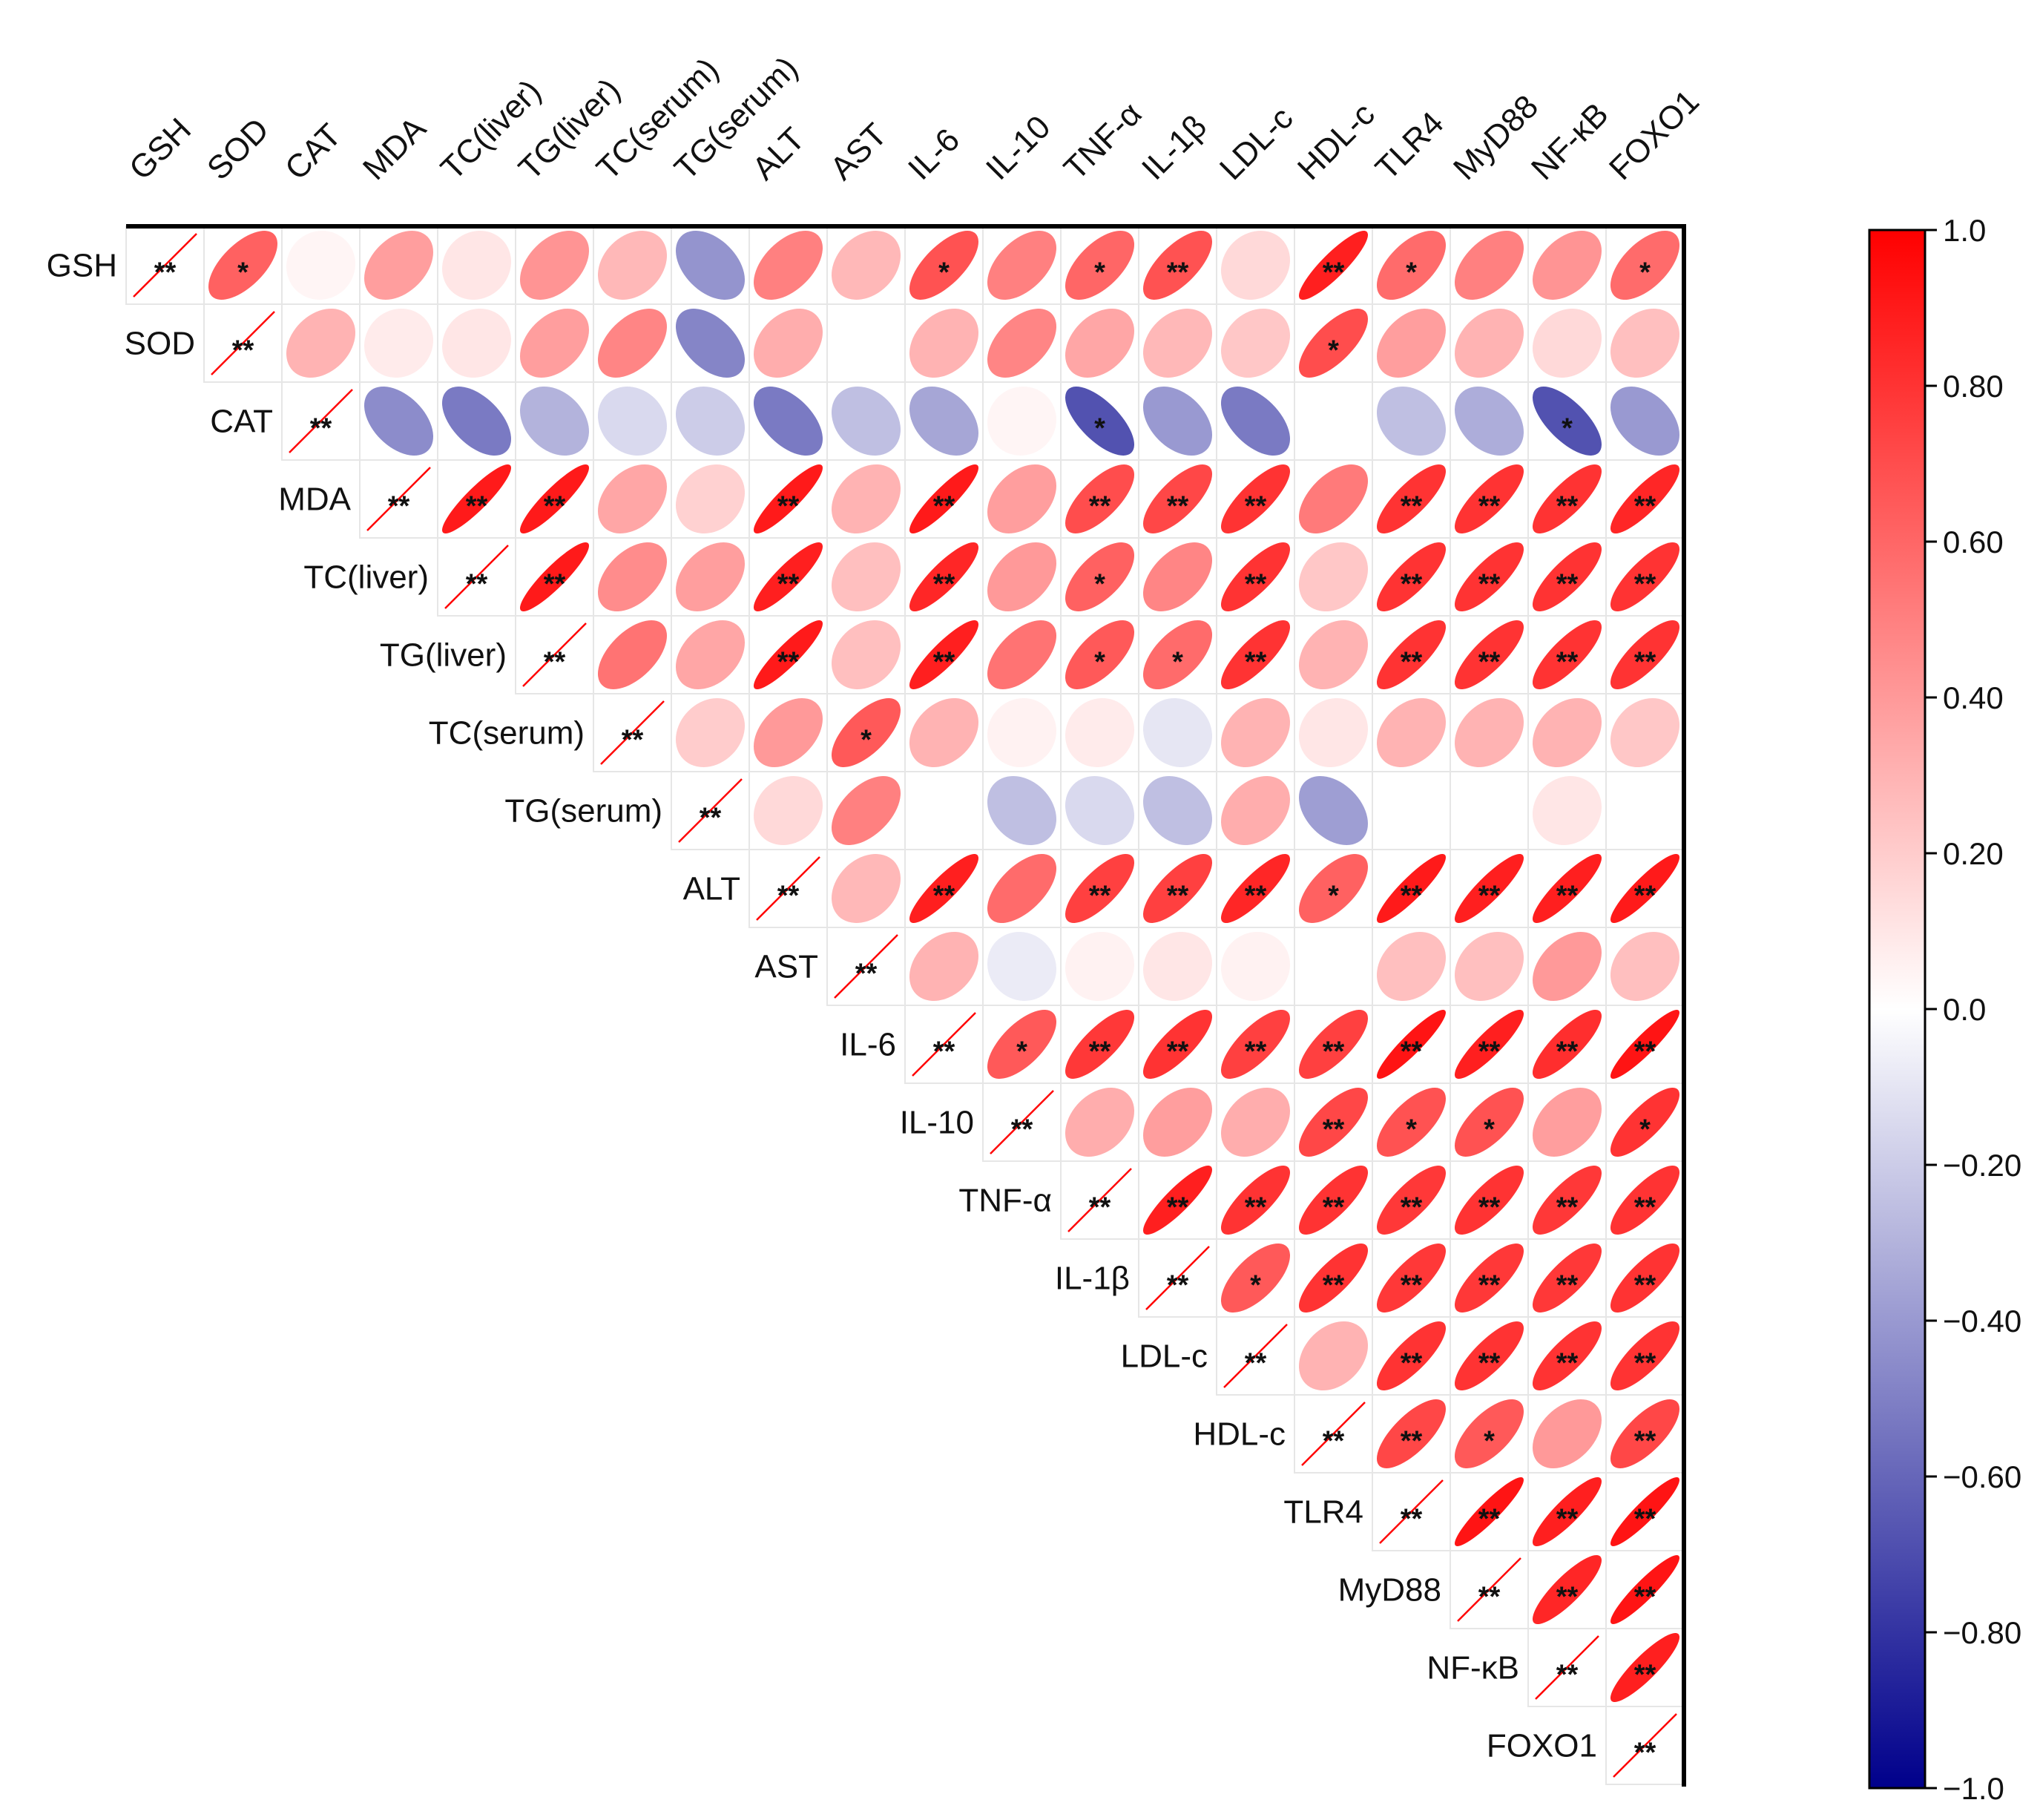 The height and width of the screenshot is (1820, 2040). What do you see at coordinates (1645, 1434) in the screenshot?
I see `cell-hdl-c-foxo1: **` at bounding box center [1645, 1434].